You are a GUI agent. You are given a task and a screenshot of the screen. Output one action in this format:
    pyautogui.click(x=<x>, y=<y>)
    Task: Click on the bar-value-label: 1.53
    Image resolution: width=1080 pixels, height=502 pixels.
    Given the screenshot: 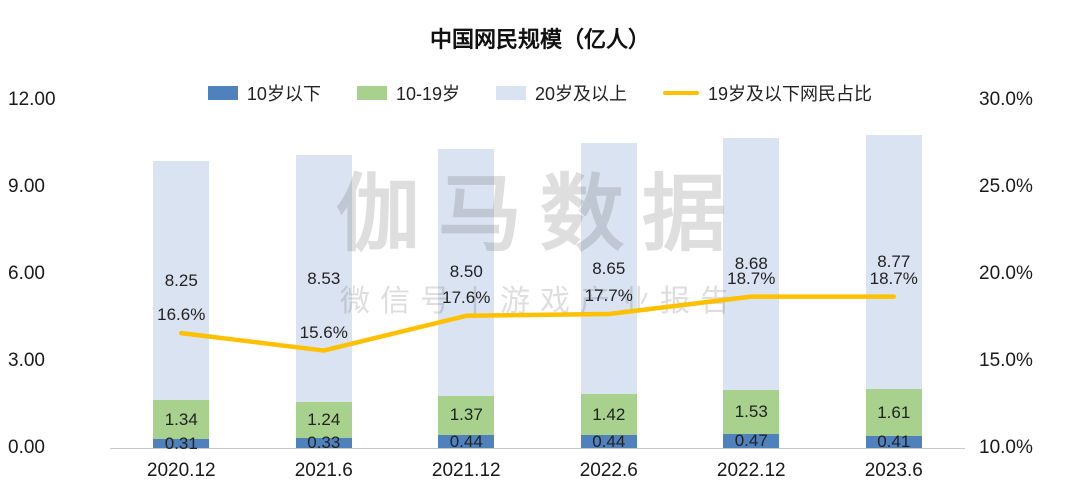 What is the action you would take?
    pyautogui.click(x=751, y=412)
    